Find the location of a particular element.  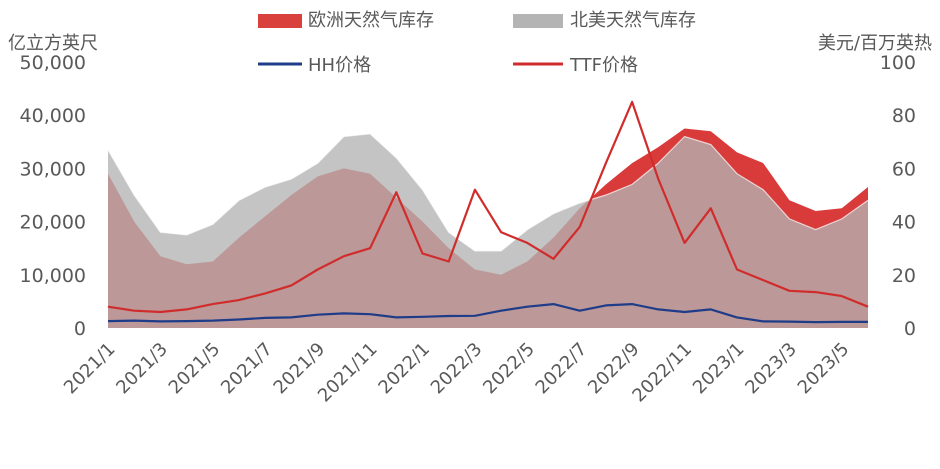

legend-label-ttf: TTF价格 is located at coordinates (603, 65).